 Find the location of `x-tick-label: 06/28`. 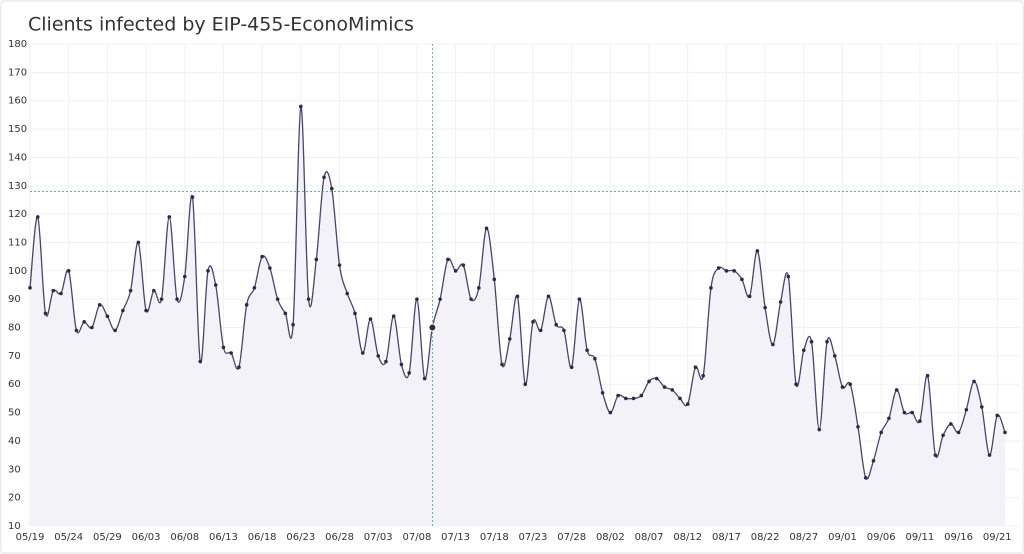

x-tick-label: 06/28 is located at coordinates (339, 537).